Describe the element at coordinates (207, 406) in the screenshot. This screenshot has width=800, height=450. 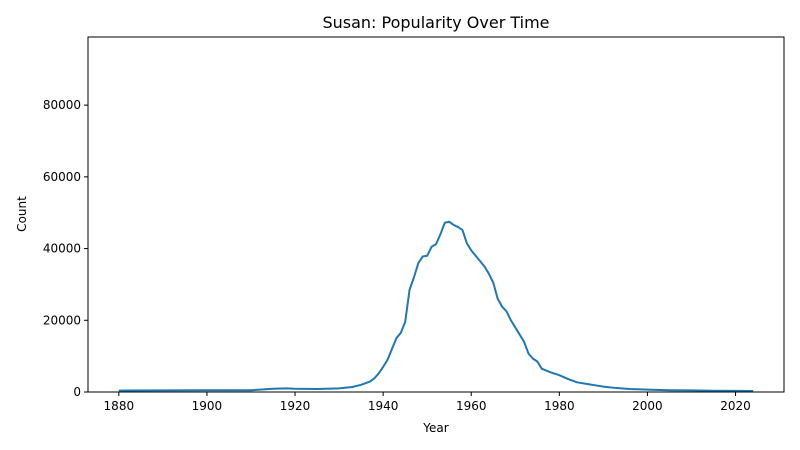
I see `x-tick-label: 1900` at that location.